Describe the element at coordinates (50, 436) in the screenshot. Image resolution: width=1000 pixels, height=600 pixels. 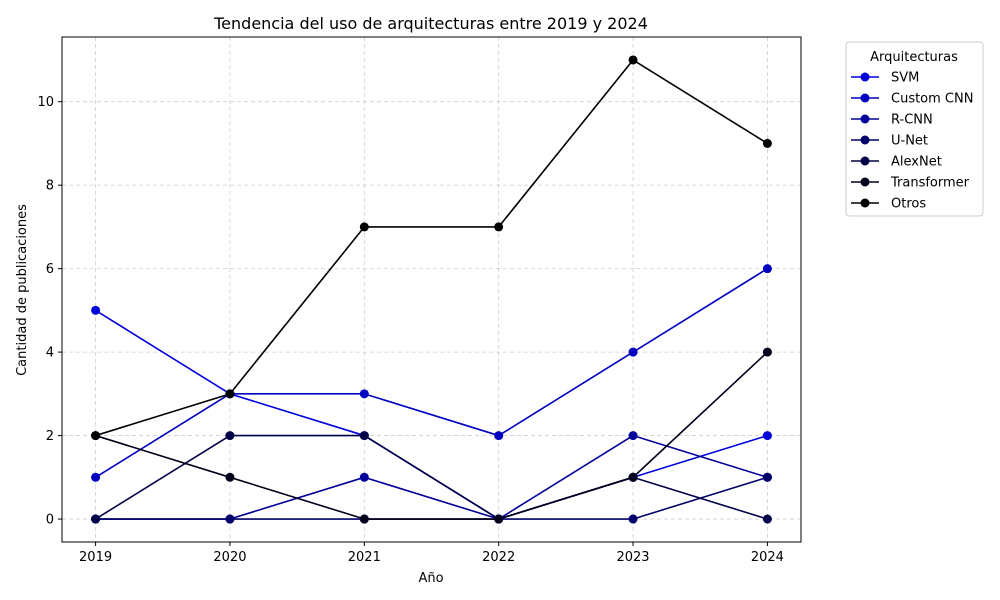
I see `y-tick-label: 2` at that location.